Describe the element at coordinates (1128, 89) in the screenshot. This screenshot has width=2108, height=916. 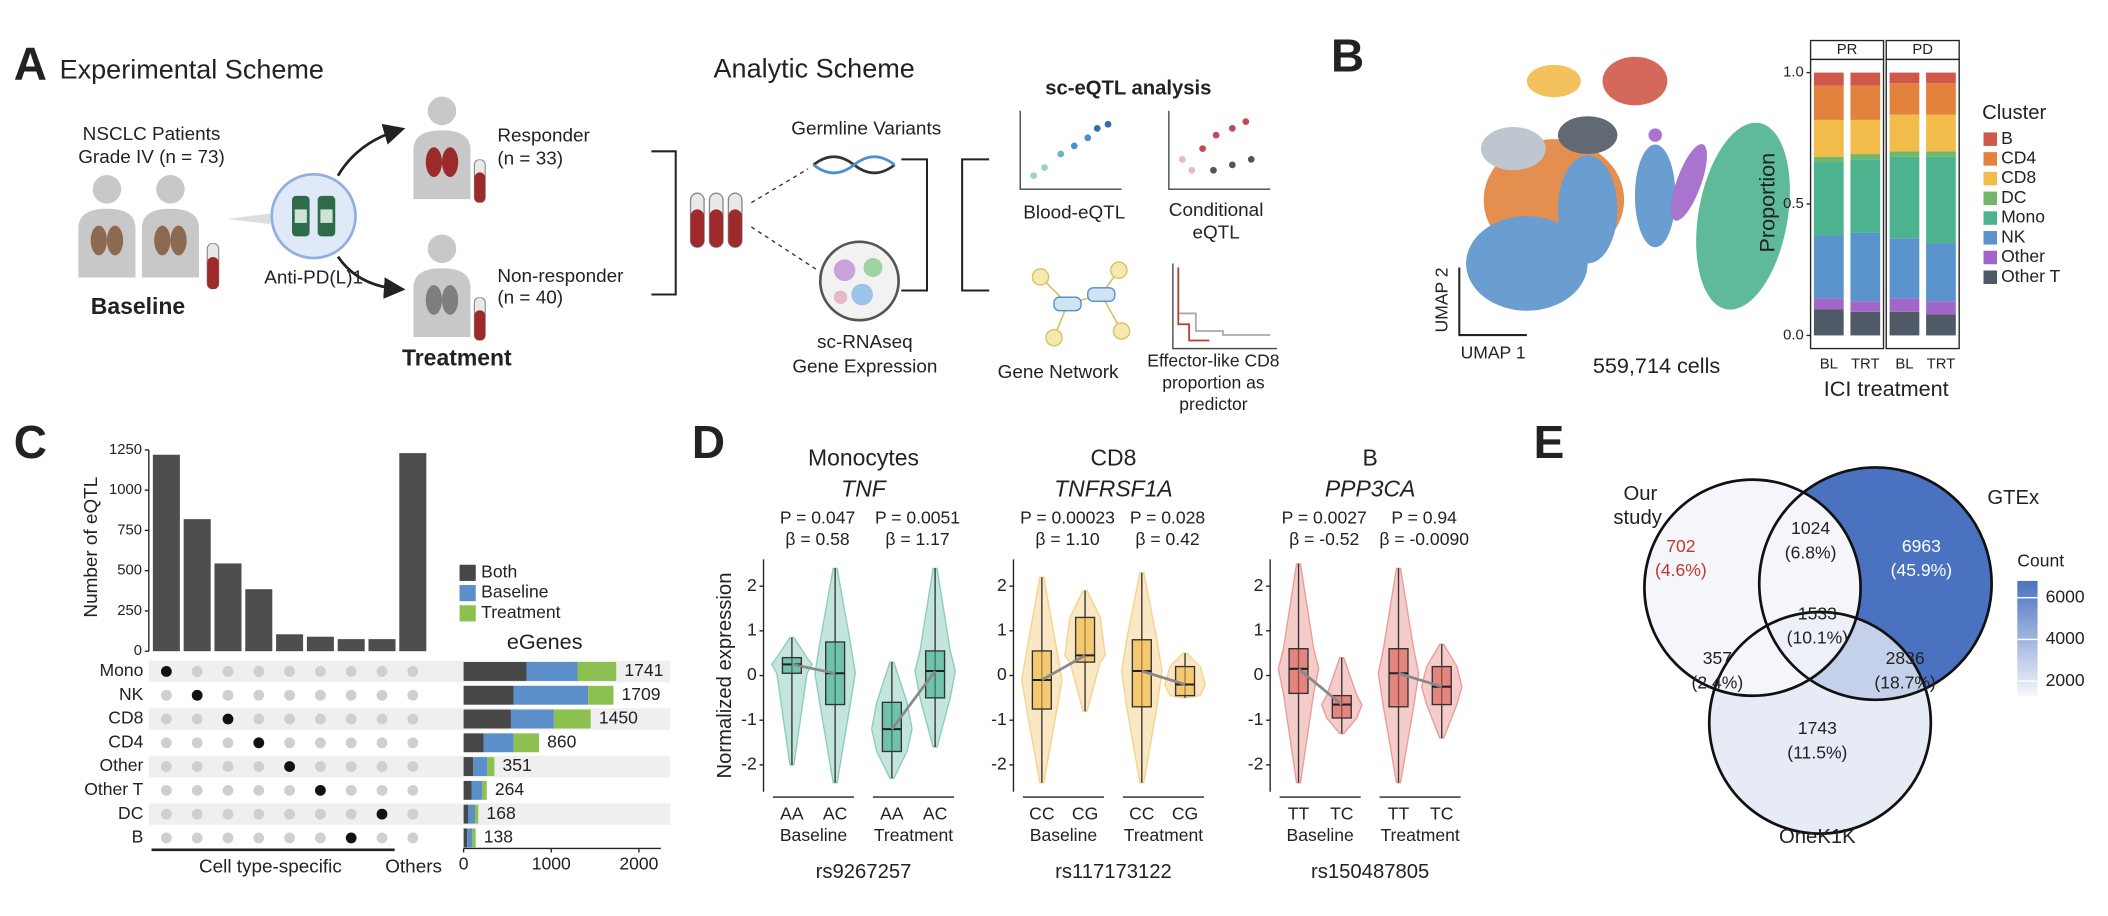
I see `text: sc-eQTL analysis` at that location.